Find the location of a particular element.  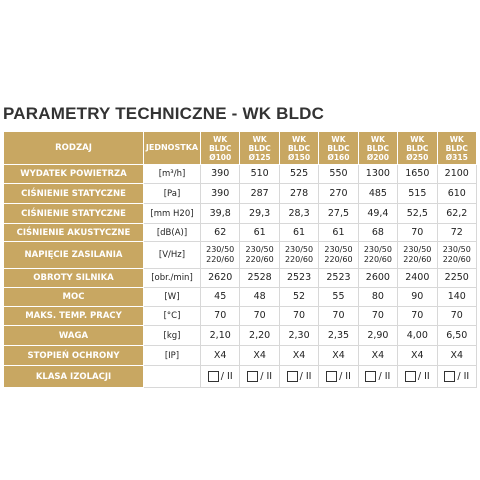

value-text: 2,35 is located at coordinates (338, 335).